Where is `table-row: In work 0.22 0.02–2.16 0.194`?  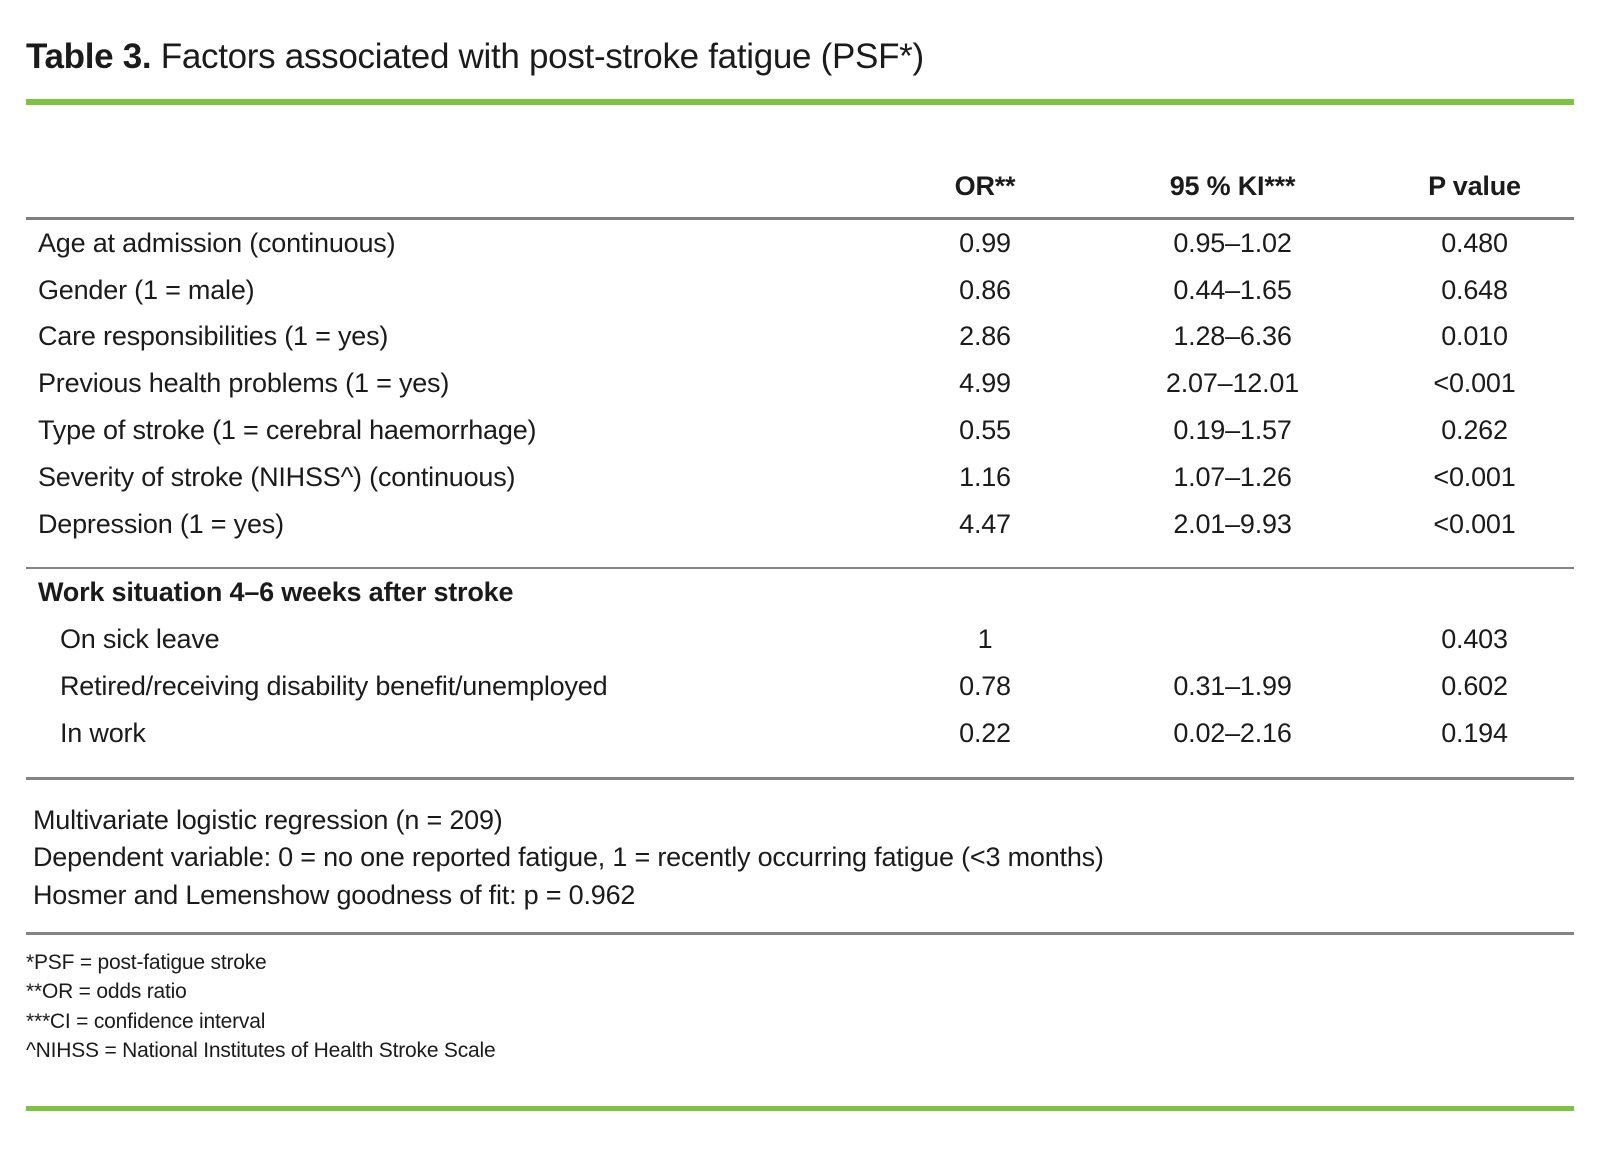 table-row: In work 0.22 0.02–2.16 0.194 is located at coordinates (800, 733).